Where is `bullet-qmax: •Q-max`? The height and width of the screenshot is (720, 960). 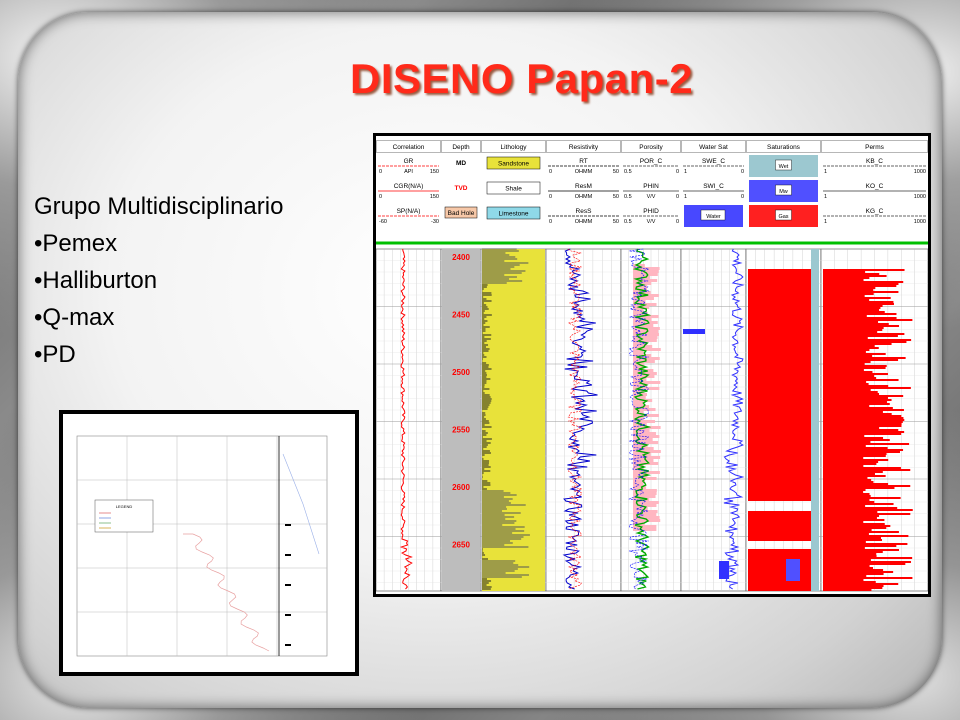 bullet-qmax: •Q-max is located at coordinates (74, 317).